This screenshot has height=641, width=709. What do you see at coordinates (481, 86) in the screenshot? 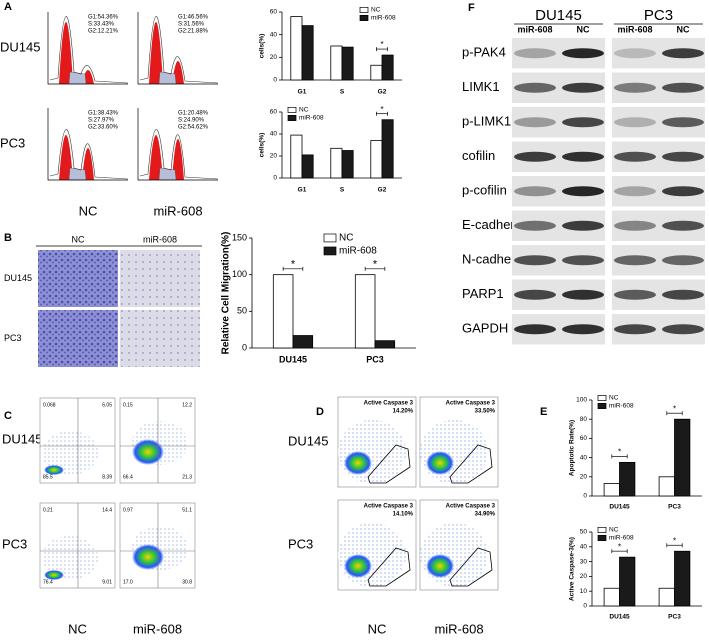
I see `protein-label: LIMK1` at bounding box center [481, 86].